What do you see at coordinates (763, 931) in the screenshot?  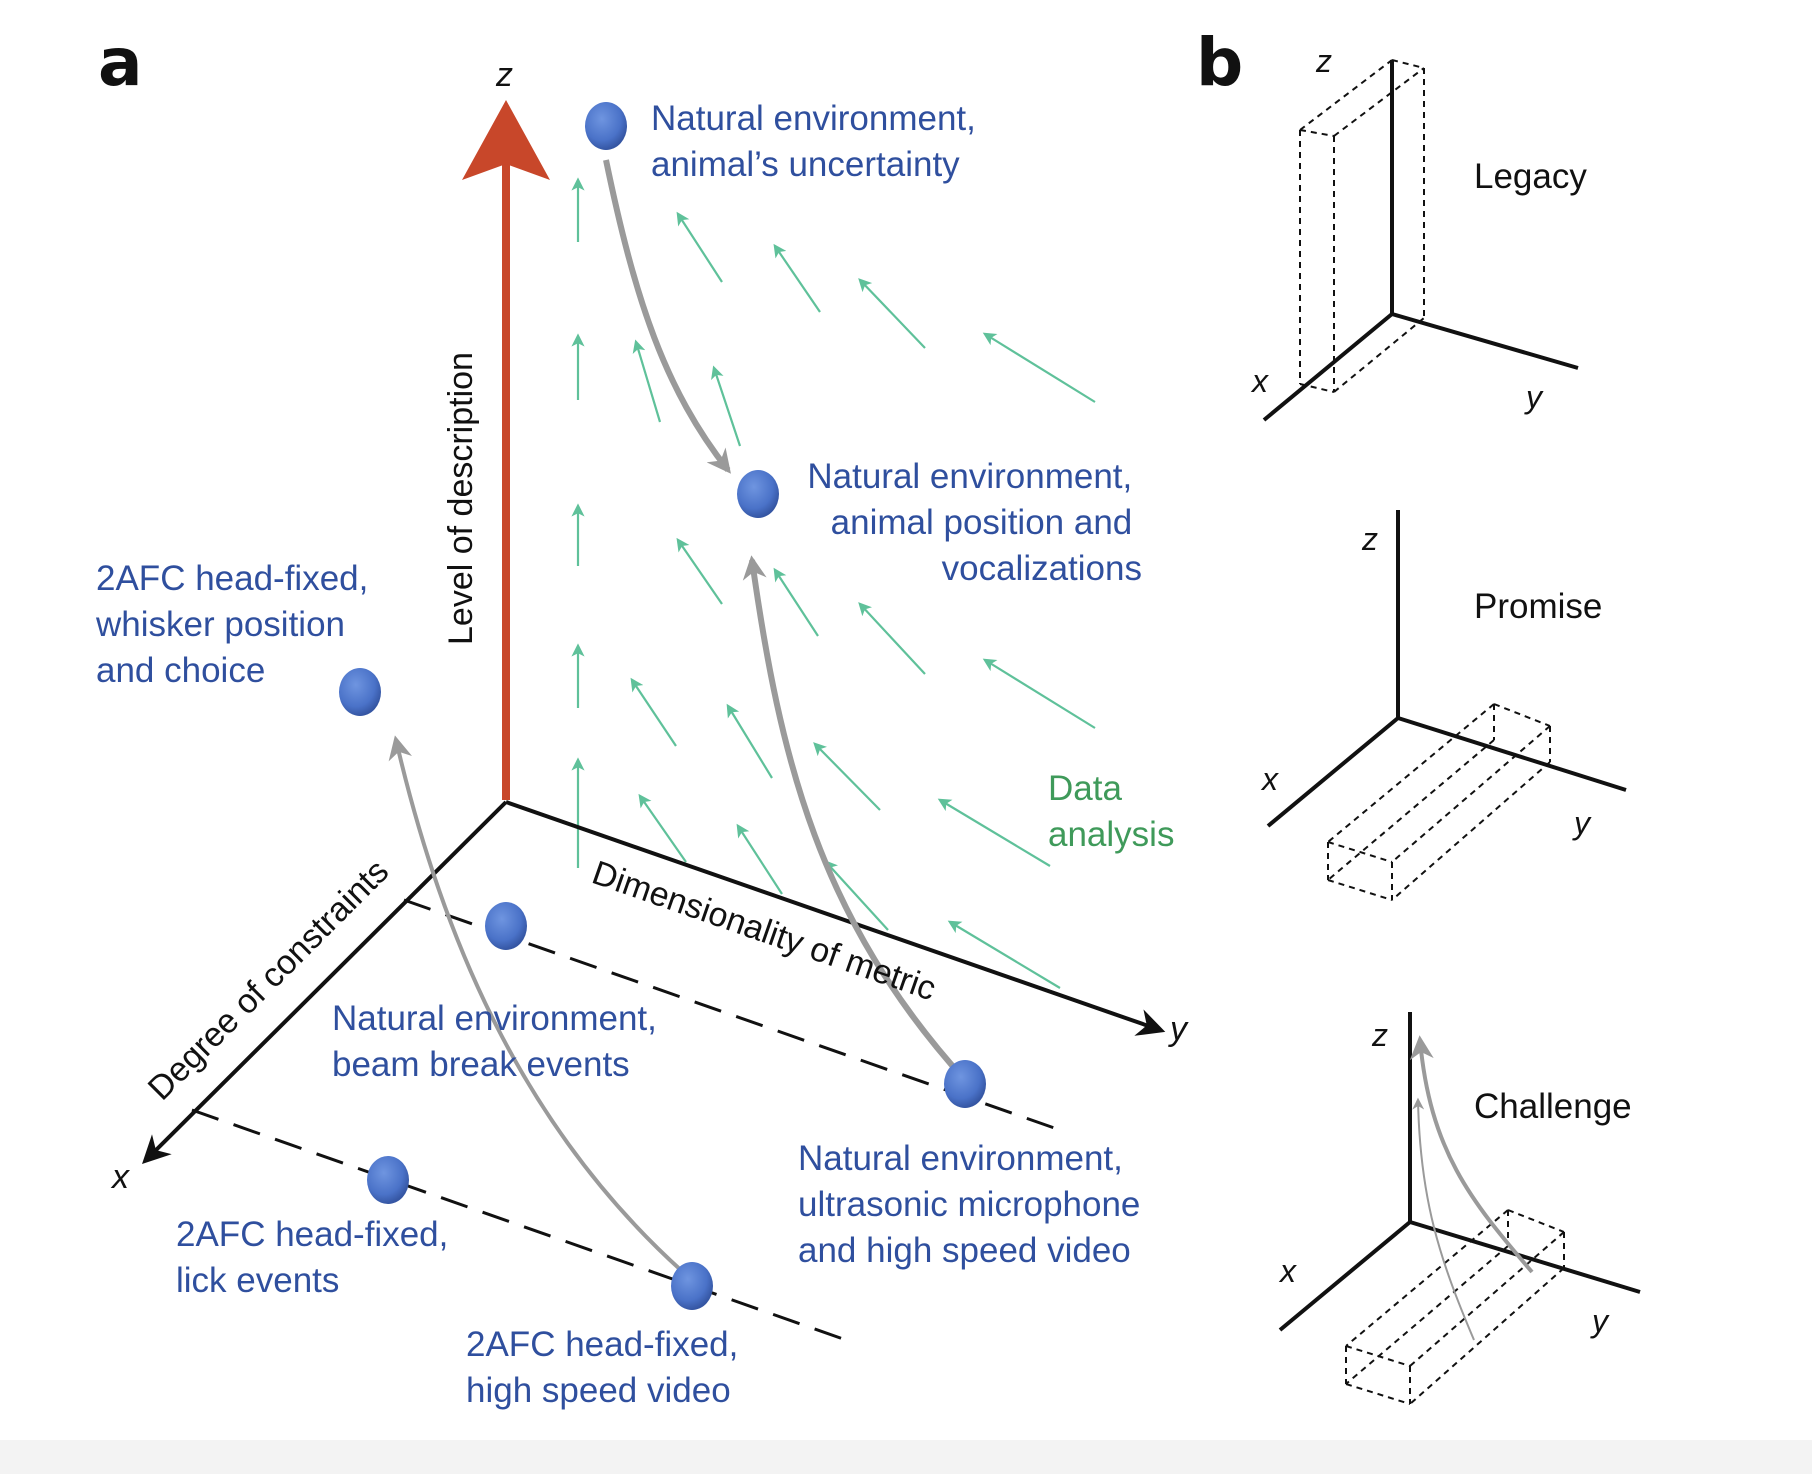 I see `y-axis-title: Dimensionality of metric` at bounding box center [763, 931].